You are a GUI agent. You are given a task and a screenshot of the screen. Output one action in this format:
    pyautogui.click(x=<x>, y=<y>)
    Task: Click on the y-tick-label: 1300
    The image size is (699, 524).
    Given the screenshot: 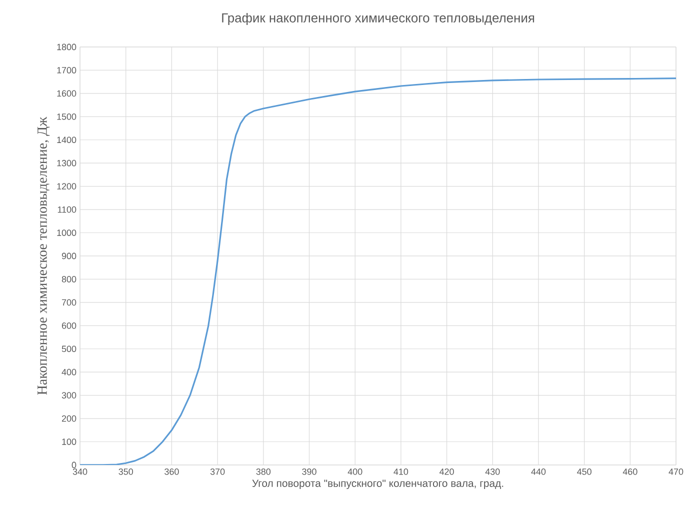 What is the action you would take?
    pyautogui.click(x=66, y=163)
    